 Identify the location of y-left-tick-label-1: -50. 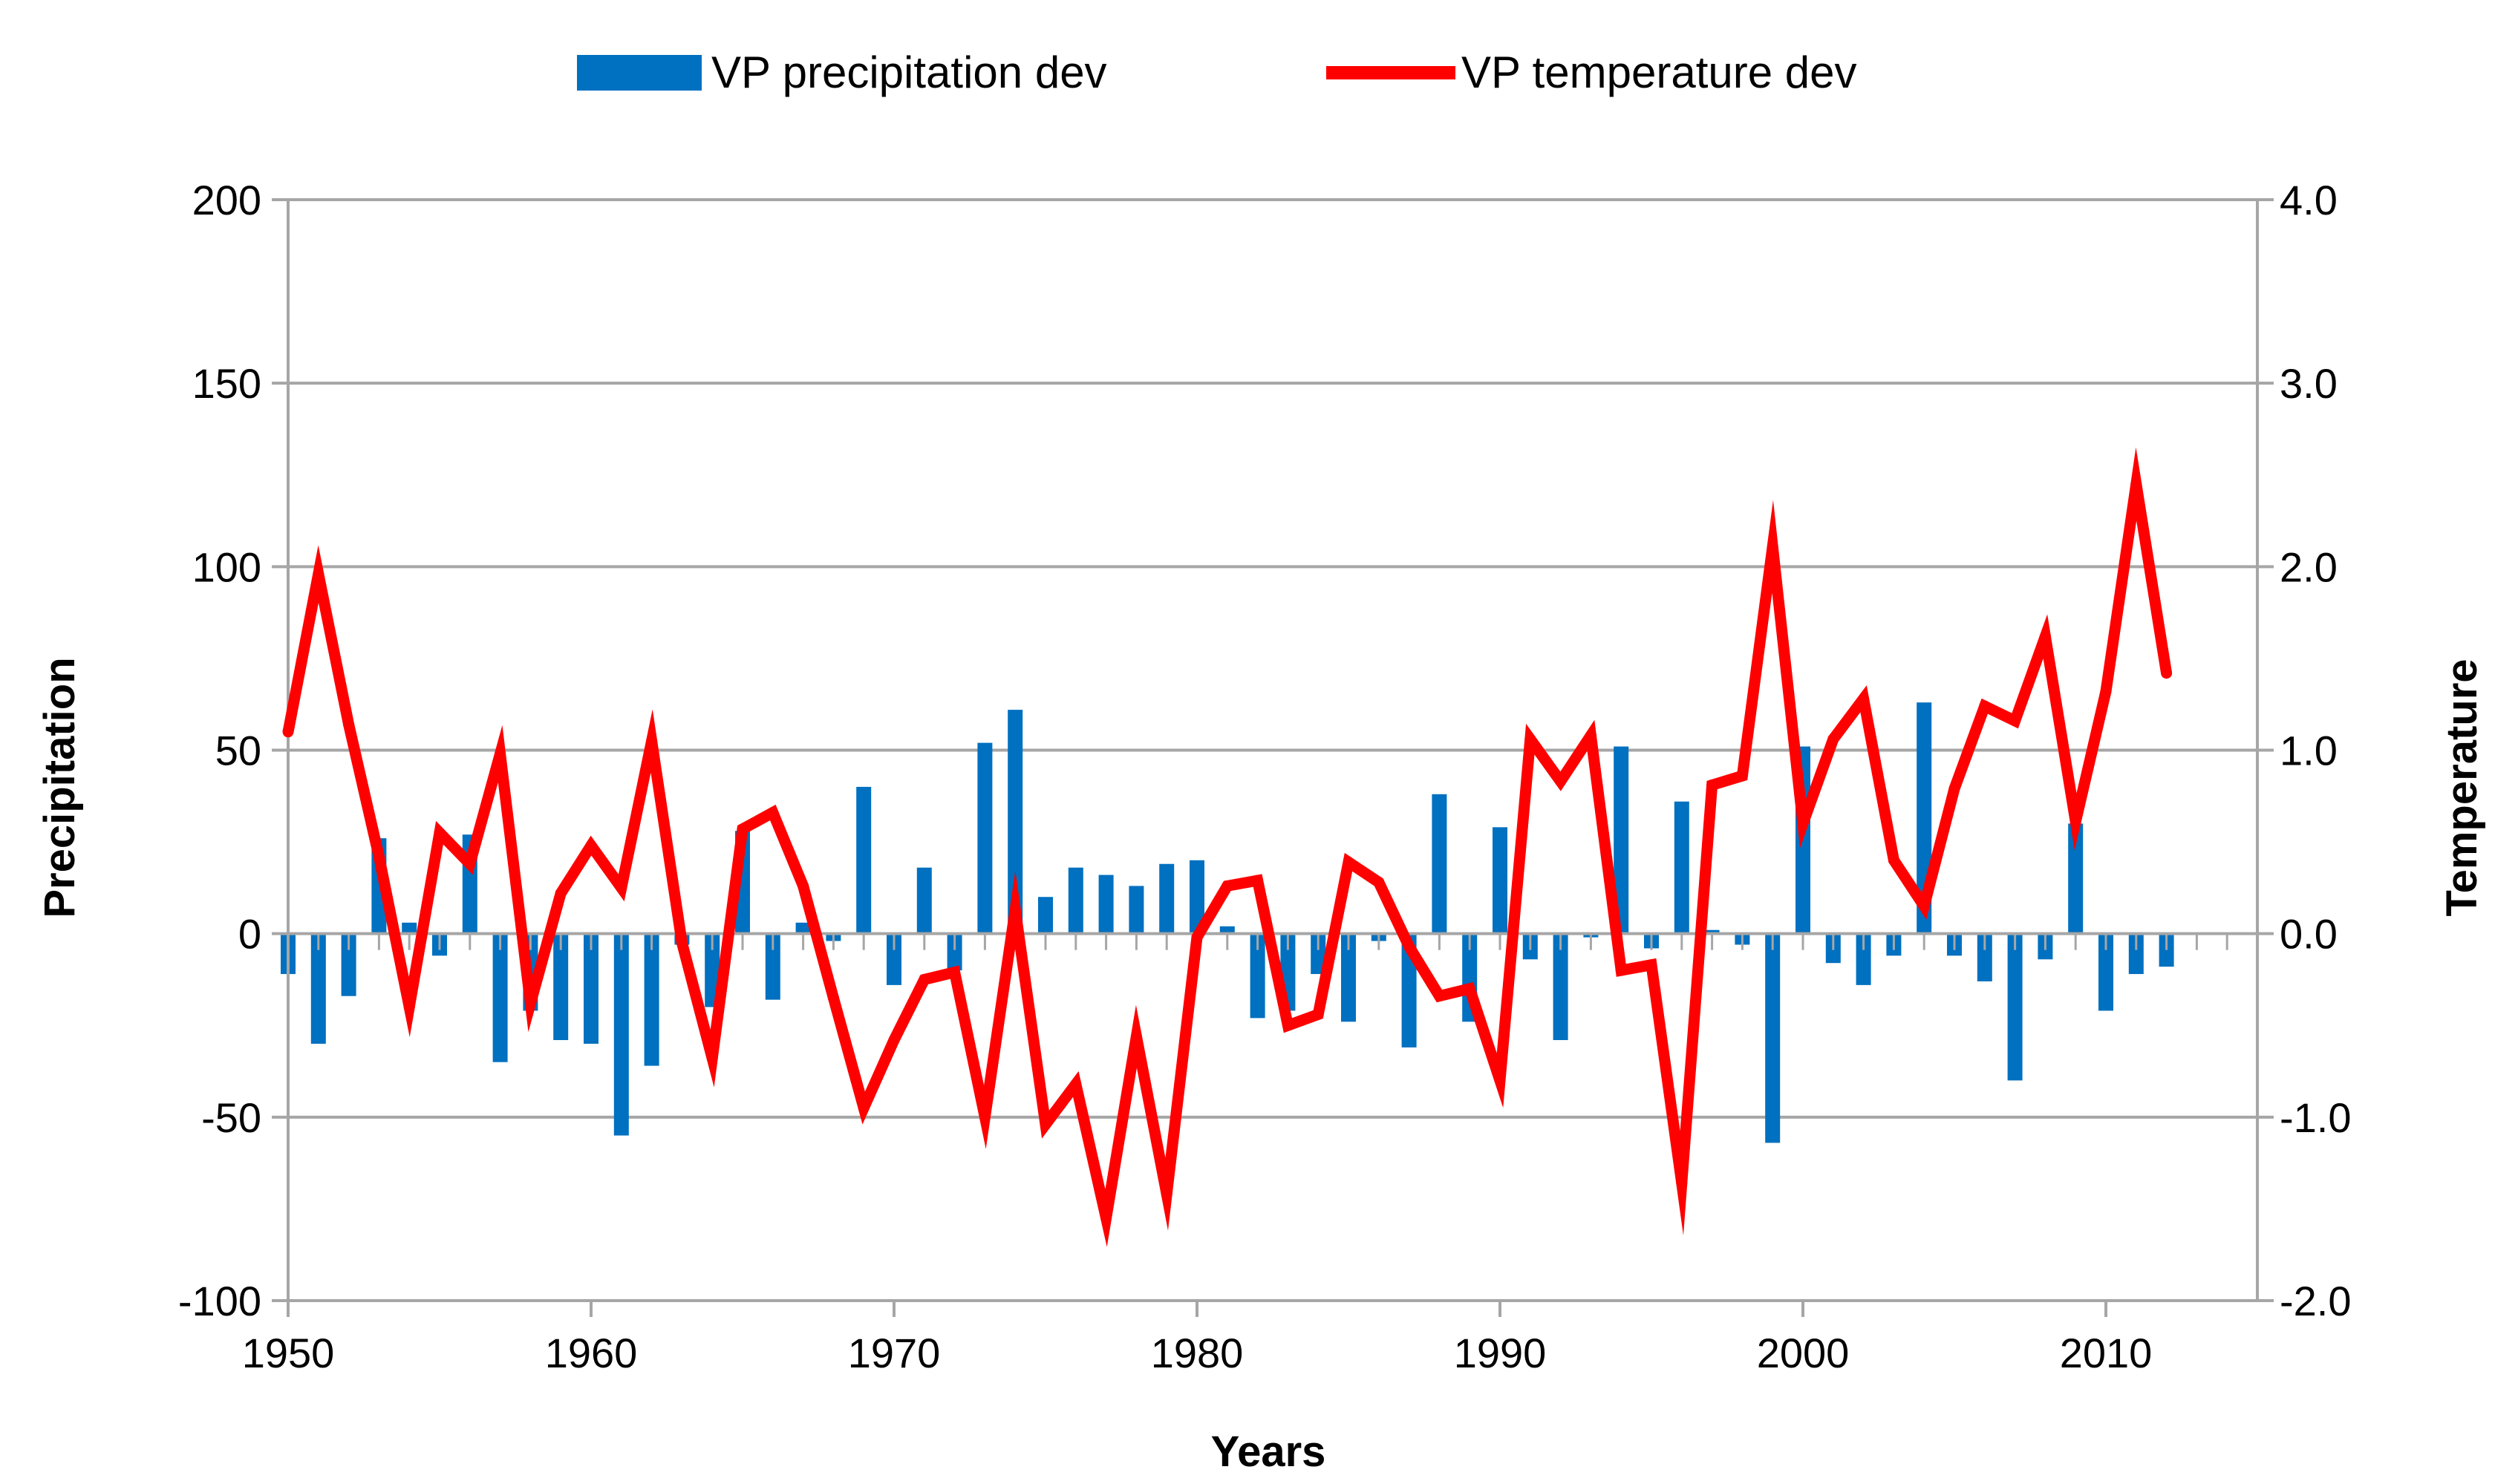
(231, 1117).